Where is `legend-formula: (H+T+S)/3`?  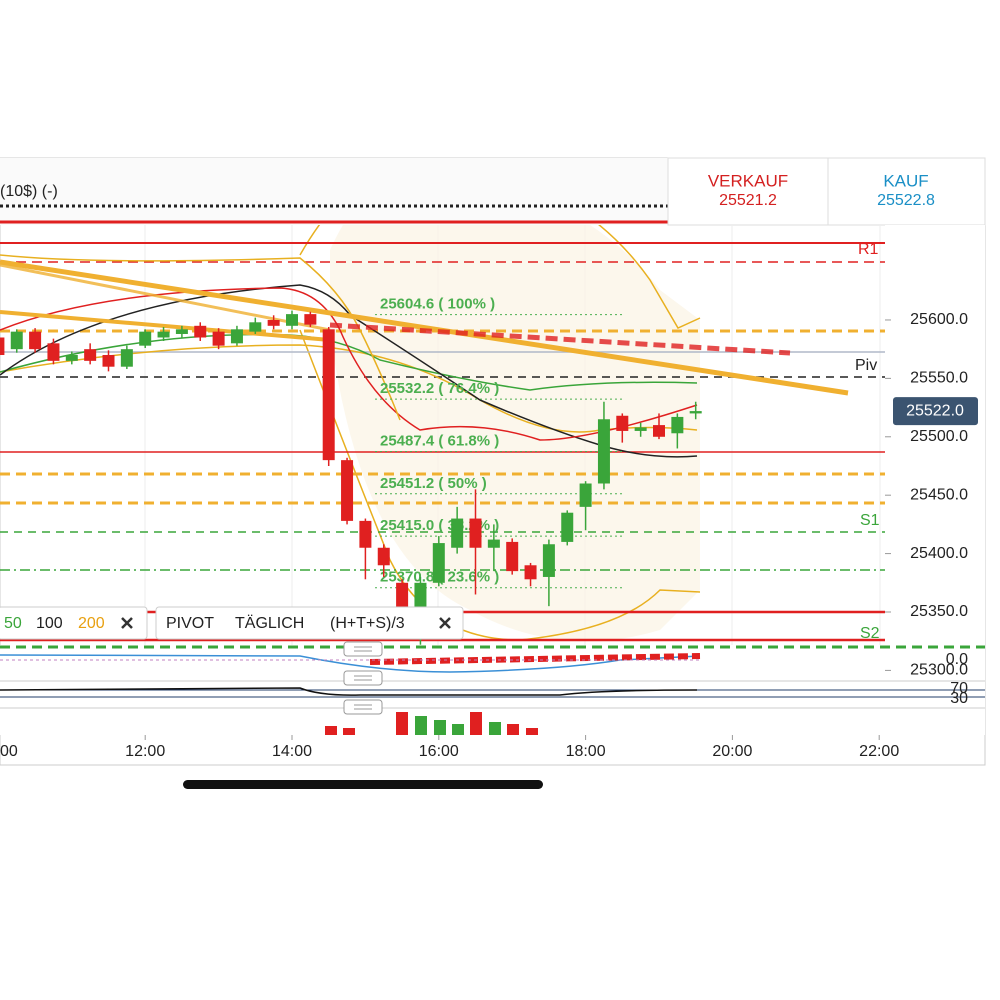 legend-formula: (H+T+S)/3 is located at coordinates (367, 623).